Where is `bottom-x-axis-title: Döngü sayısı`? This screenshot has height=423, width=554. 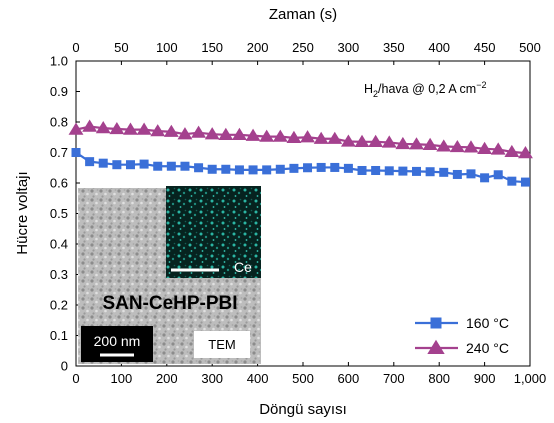 bottom-x-axis-title: Döngü sayısı is located at coordinates (303, 409).